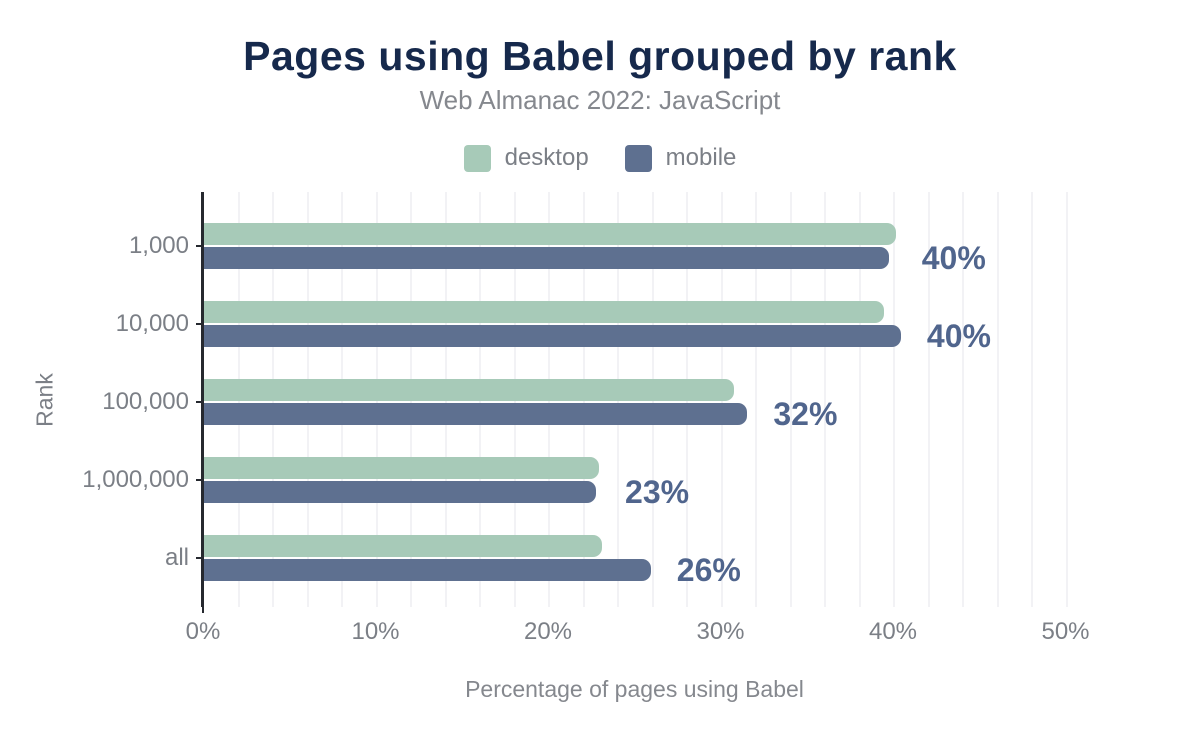  What do you see at coordinates (135, 480) in the screenshot?
I see `category-label: 1,000,000` at bounding box center [135, 480].